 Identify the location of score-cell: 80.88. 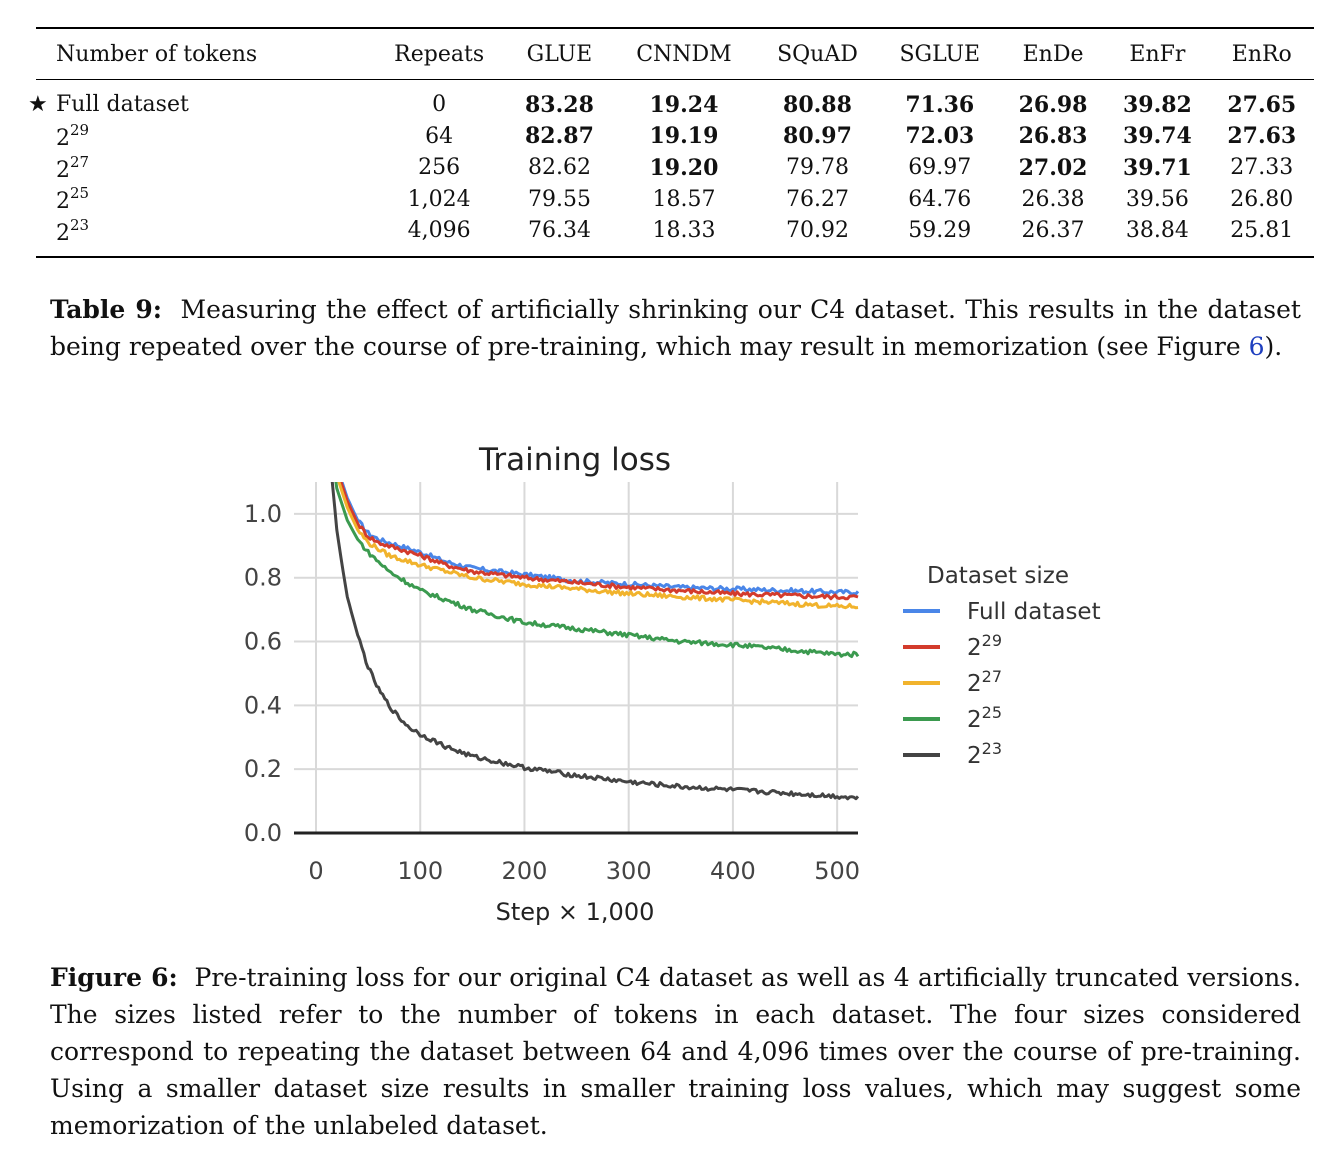
(817, 104).